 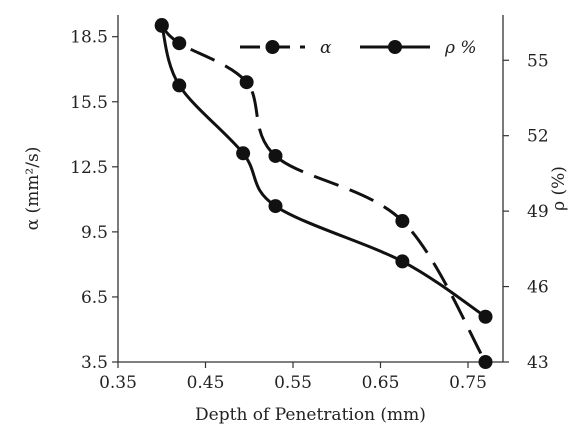 What do you see at coordinates (89, 168) in the screenshot?
I see `left-y-tick-label: 12.5` at bounding box center [89, 168].